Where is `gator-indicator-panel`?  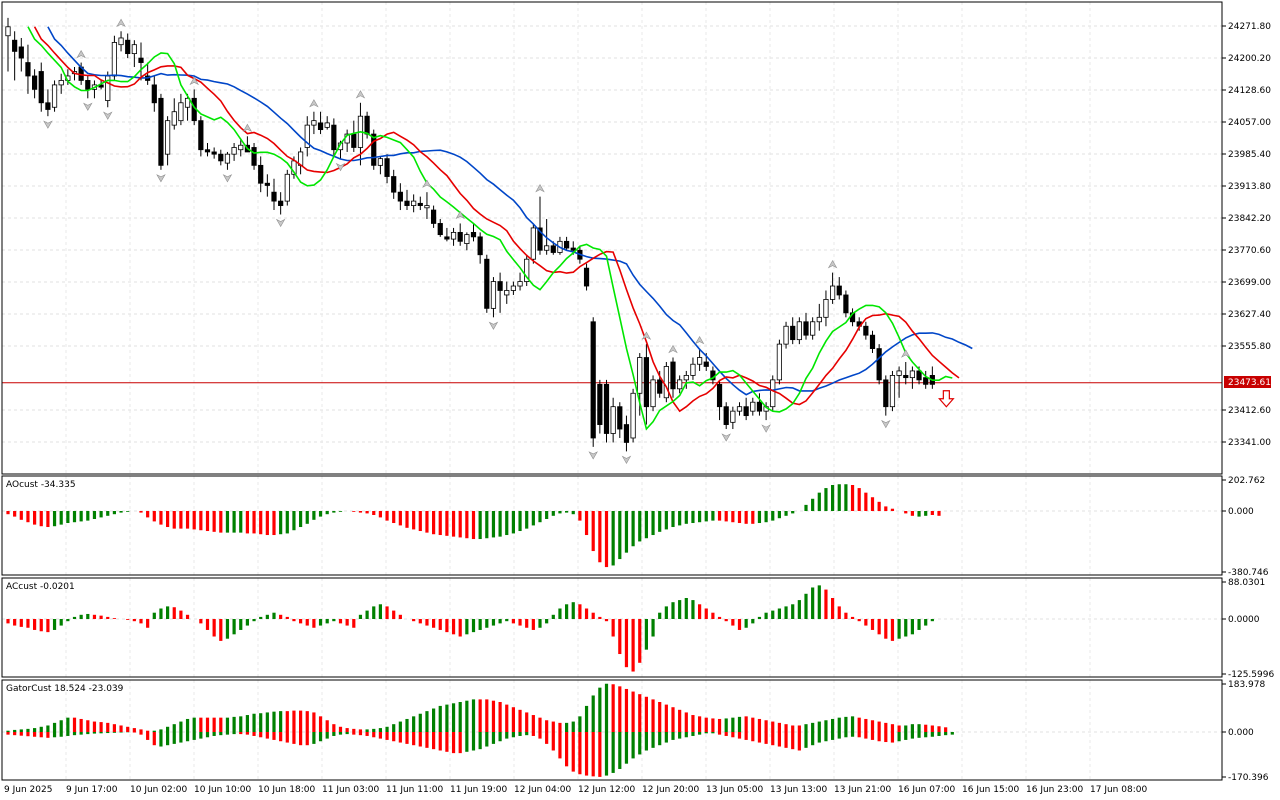
gator-indicator-panel is located at coordinates (480, 730).